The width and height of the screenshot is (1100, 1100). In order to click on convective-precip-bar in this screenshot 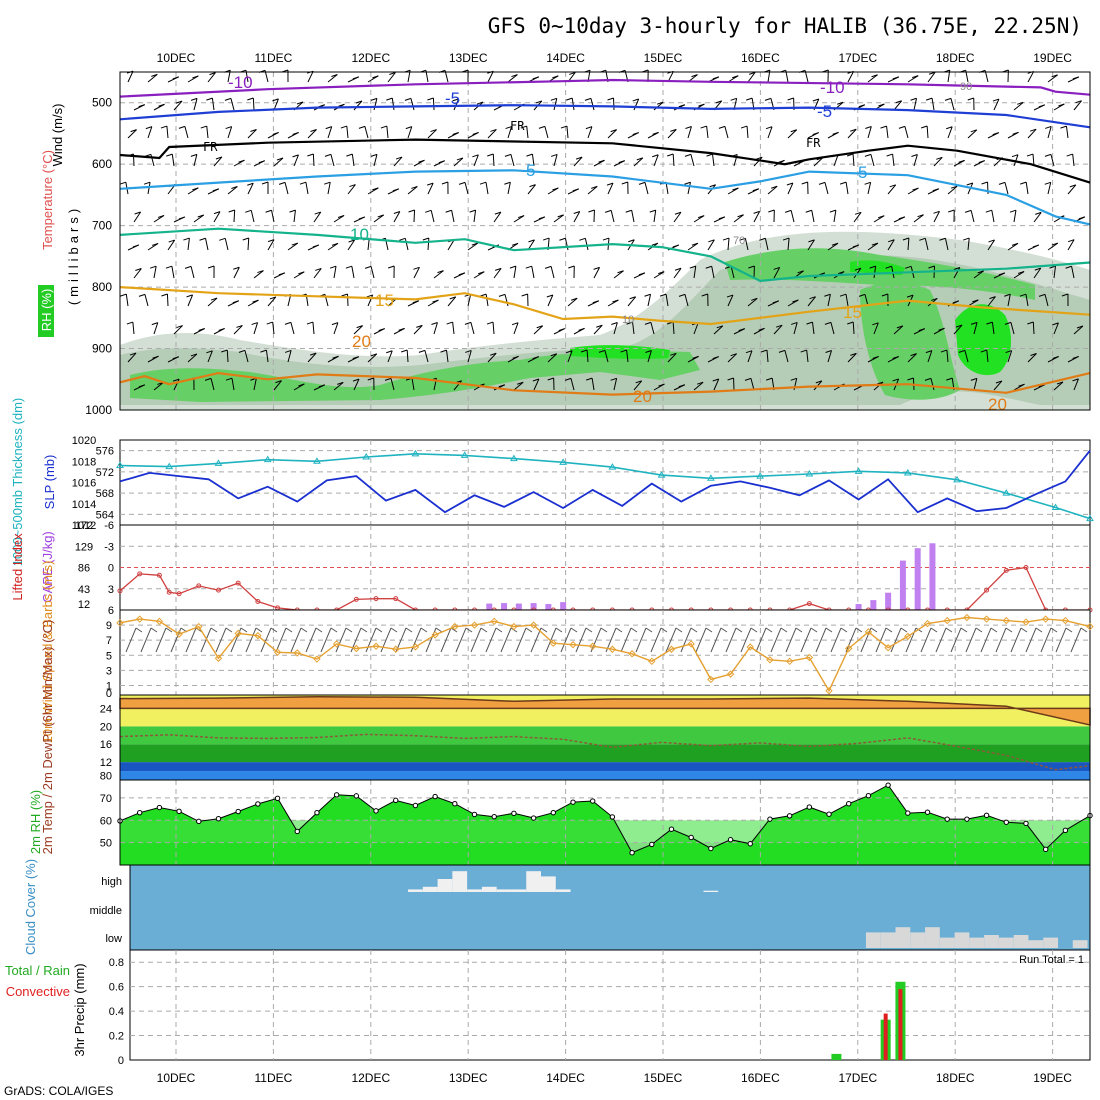, I will do `click(885, 1036)`.